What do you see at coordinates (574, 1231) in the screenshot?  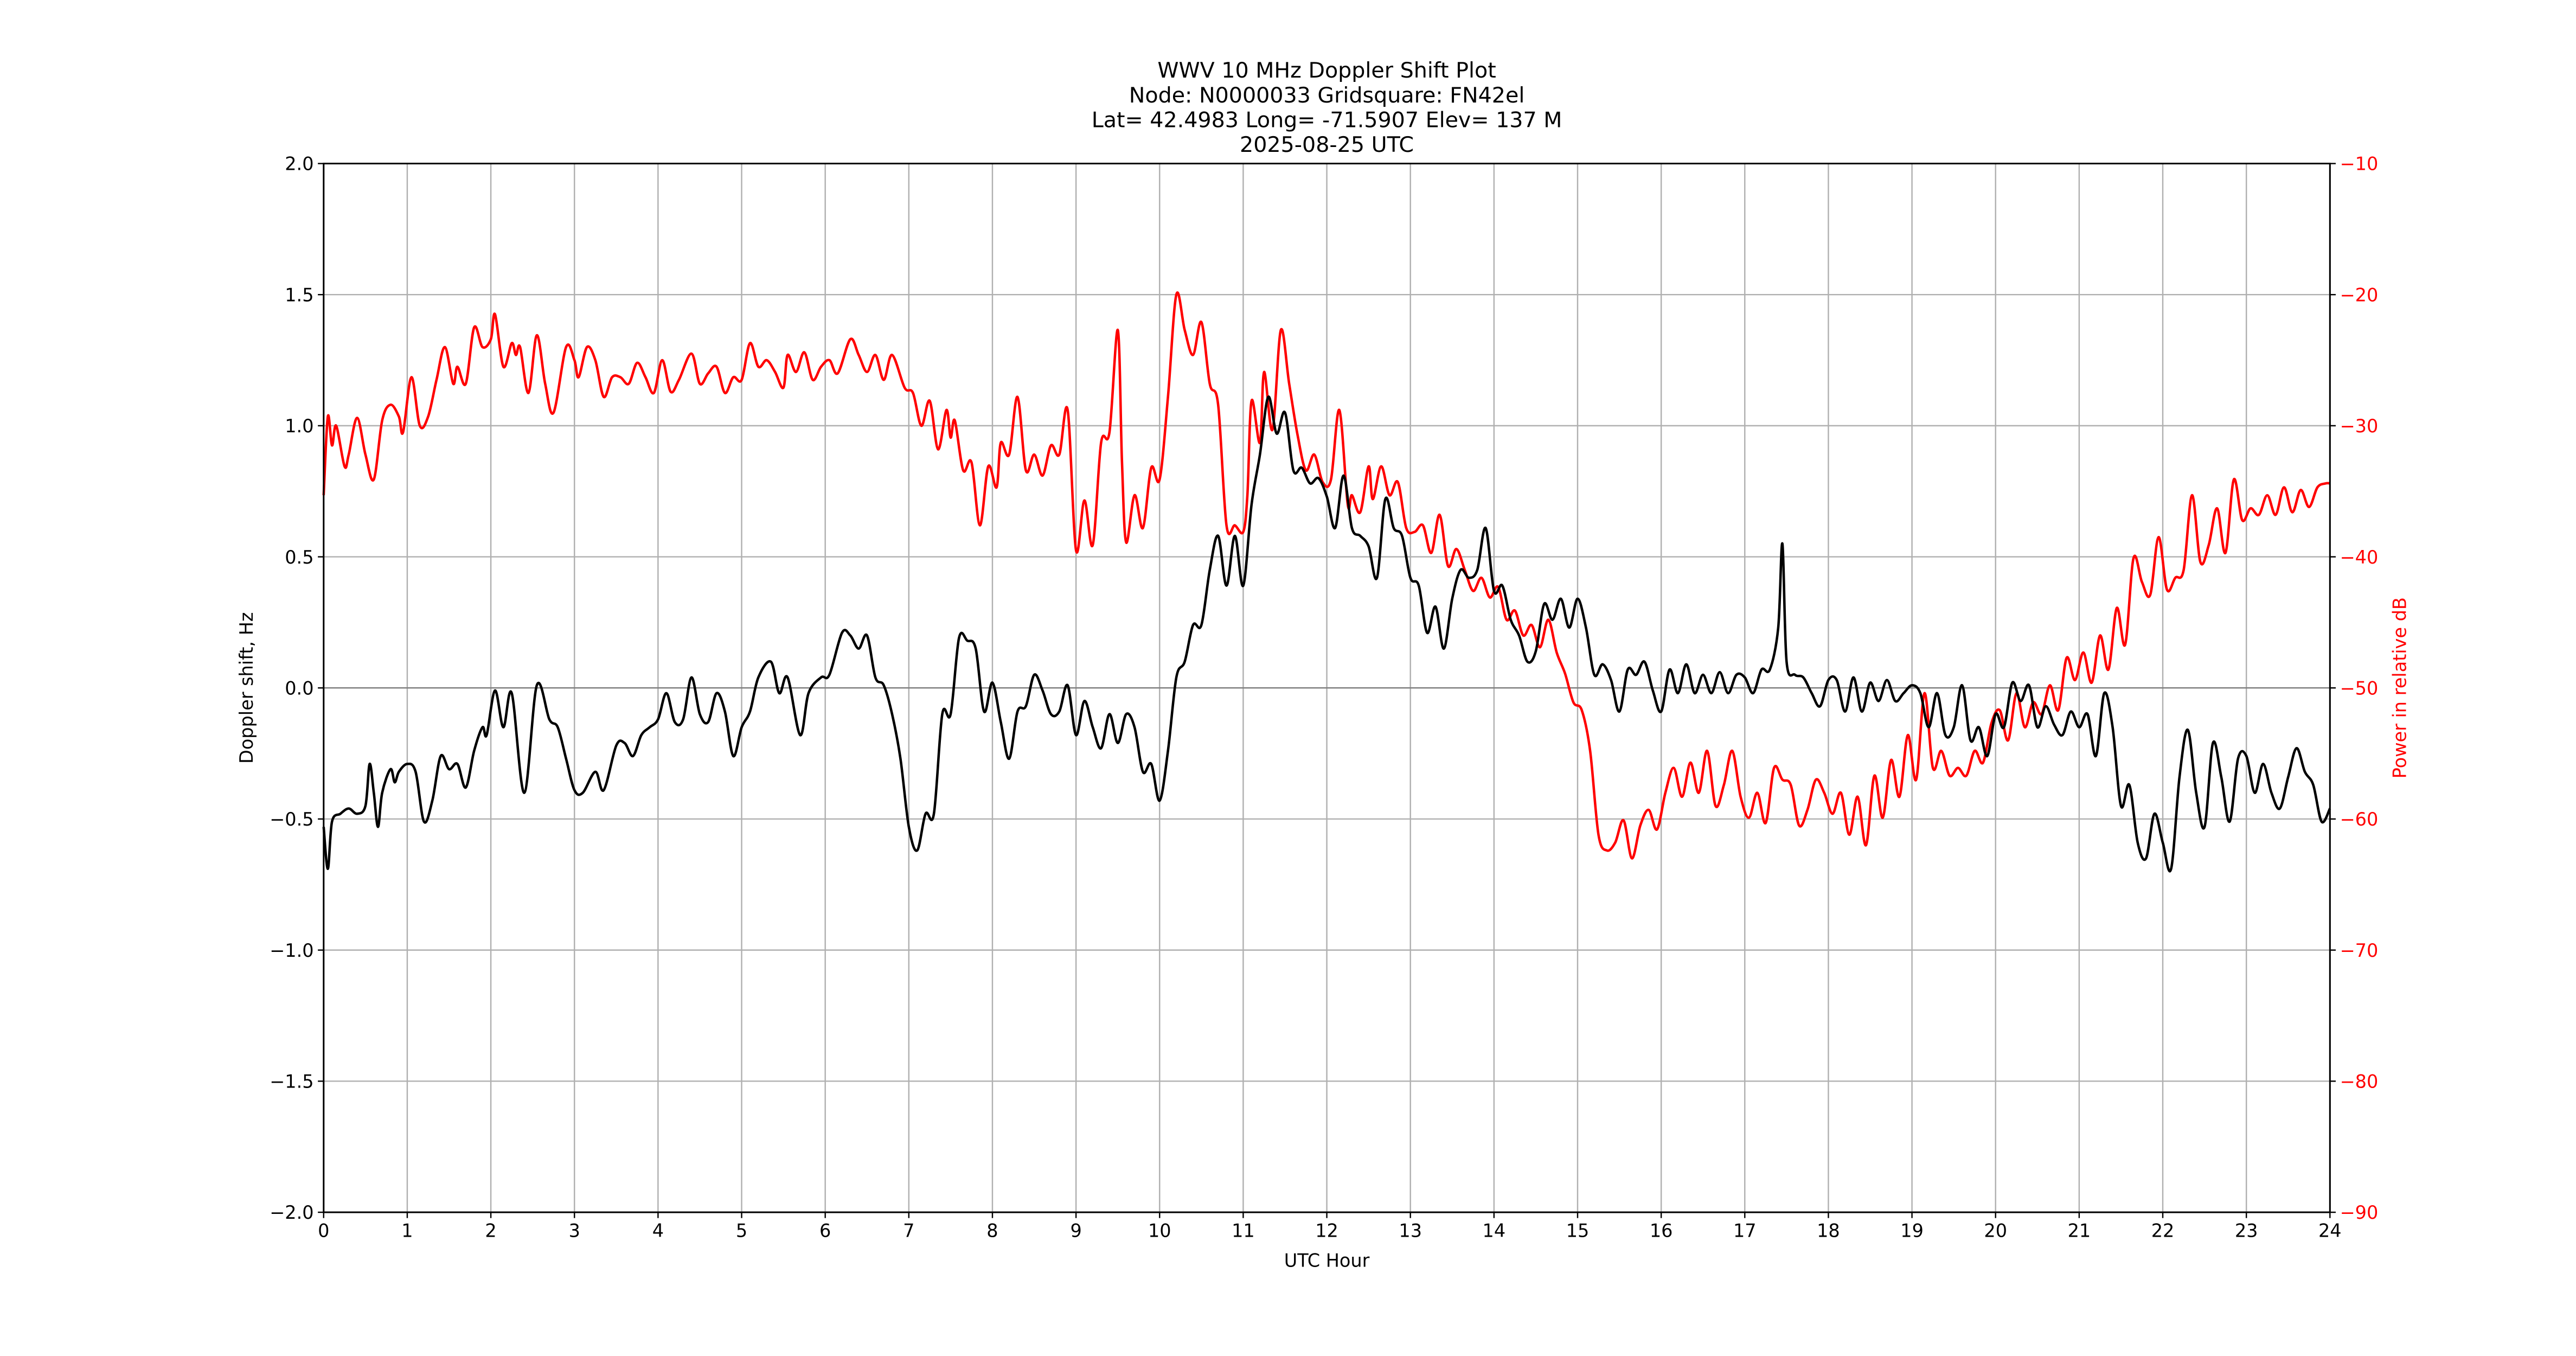 I see `x-tick-label: 3` at bounding box center [574, 1231].